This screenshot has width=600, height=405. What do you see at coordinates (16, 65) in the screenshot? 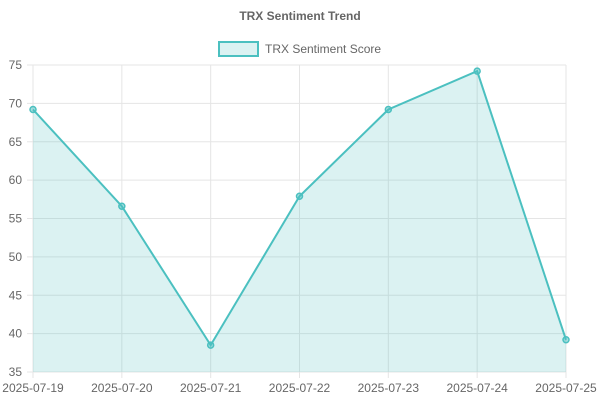
I see `y-tick-label: 75` at bounding box center [16, 65].